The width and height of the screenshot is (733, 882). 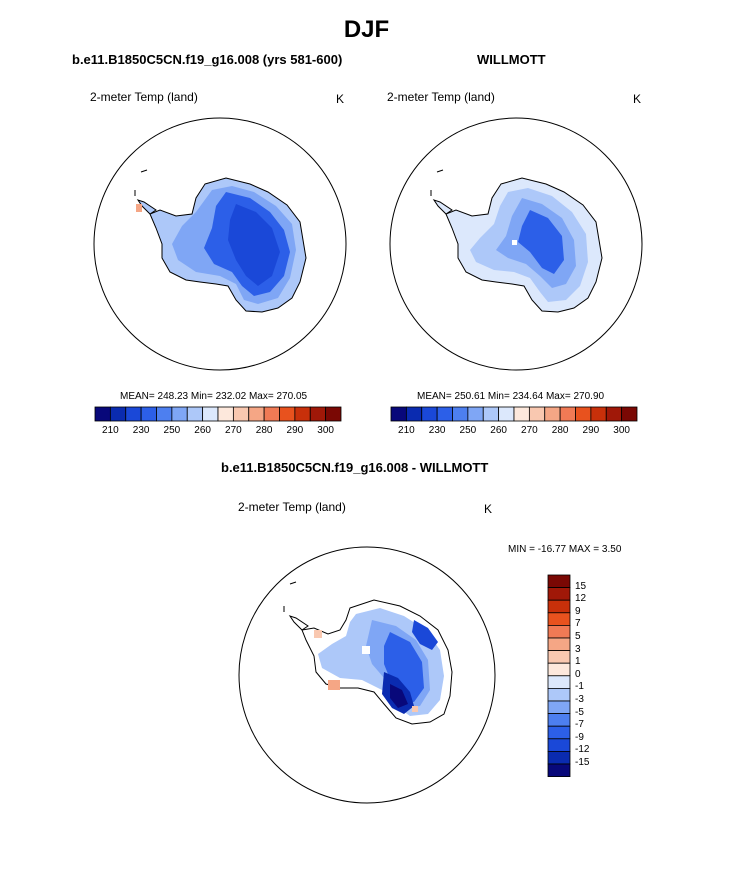 What do you see at coordinates (220, 244) in the screenshot?
I see `panel1-map` at bounding box center [220, 244].